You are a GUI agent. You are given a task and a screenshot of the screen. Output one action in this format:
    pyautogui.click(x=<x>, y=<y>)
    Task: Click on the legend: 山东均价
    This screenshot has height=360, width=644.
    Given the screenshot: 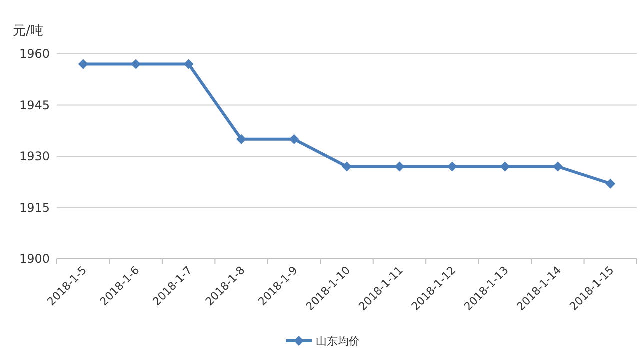 What is the action you would take?
    pyautogui.click(x=323, y=341)
    